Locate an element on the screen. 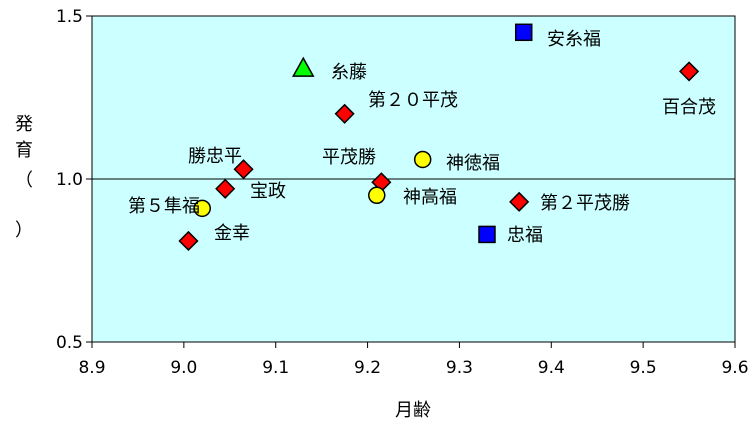 The image size is (752, 424). x-tick-label: 9.1 is located at coordinates (275, 368).